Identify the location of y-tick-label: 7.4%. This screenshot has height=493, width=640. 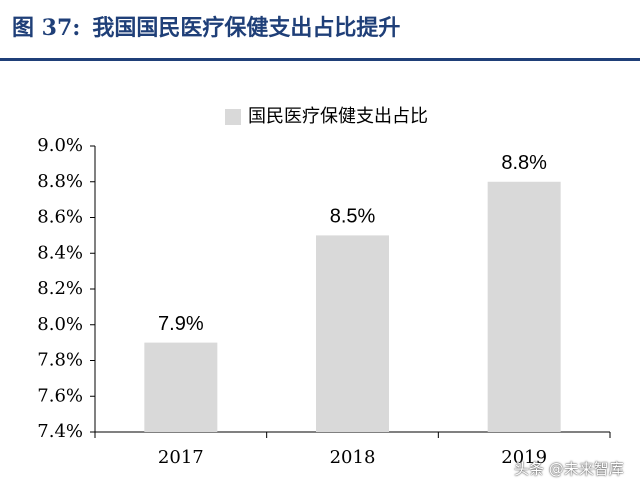
(60, 431).